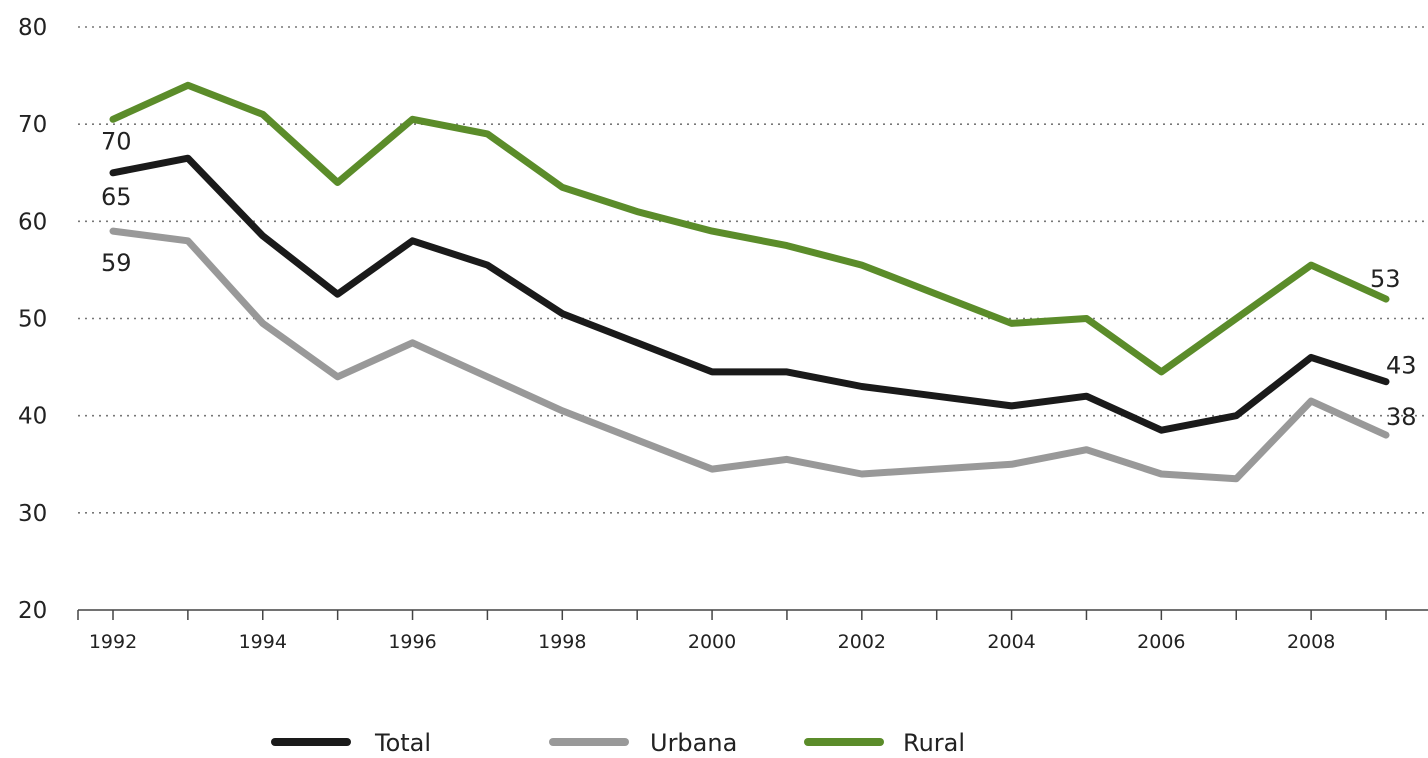 Image resolution: width=1428 pixels, height=758 pixels. I want to click on x-tick-label: 2000, so click(712, 642).